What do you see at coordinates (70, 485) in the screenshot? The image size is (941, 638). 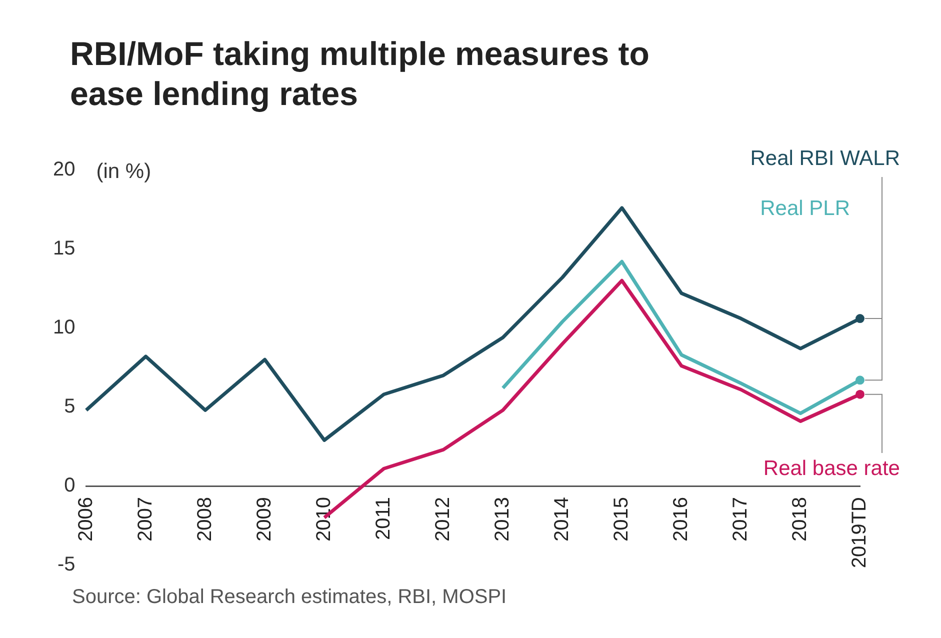 I see `y-tick-label: 0` at bounding box center [70, 485].